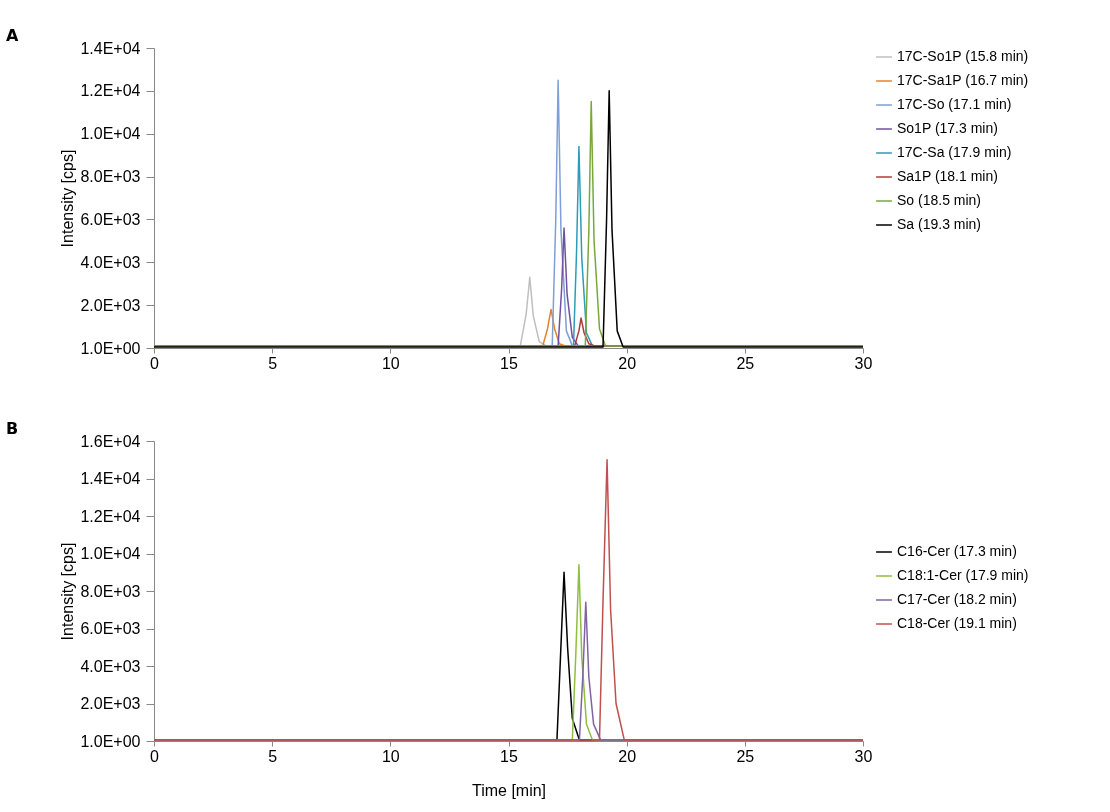 This screenshot has height=812, width=1110. I want to click on legend-label: 17C-Sa (17.9 min), so click(954, 152).